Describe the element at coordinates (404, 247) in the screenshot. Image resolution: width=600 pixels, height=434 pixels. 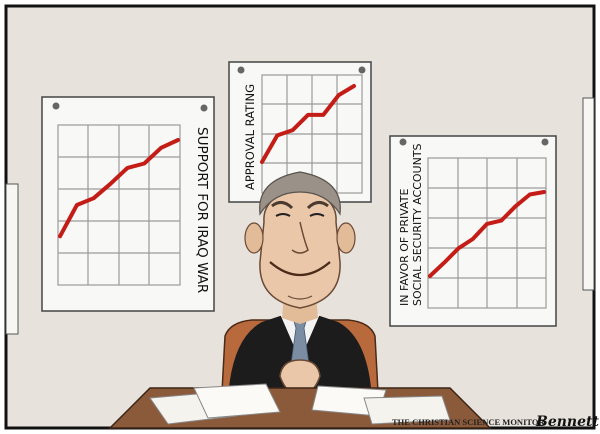
I see `chart-label-line-1: IN FAVOR OF PRIVATE` at that location.